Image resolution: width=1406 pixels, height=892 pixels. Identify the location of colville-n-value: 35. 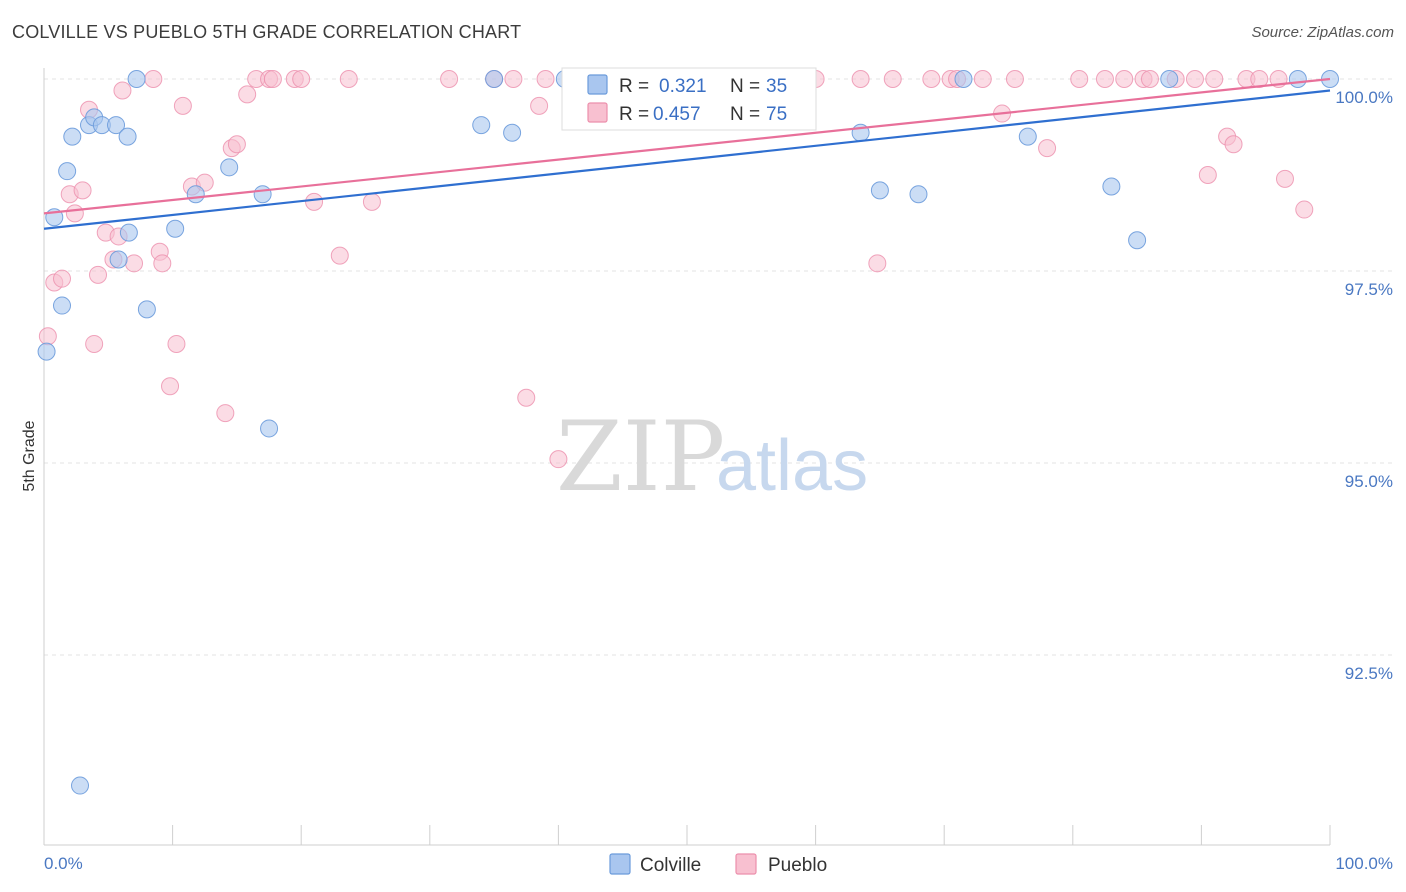
(776, 86).